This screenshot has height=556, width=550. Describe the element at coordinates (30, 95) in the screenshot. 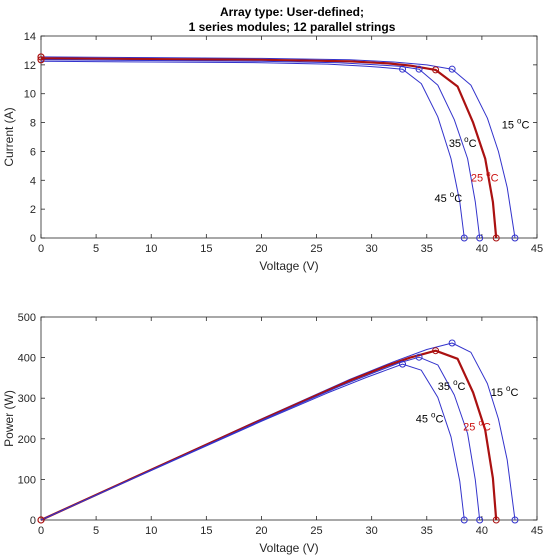

I see `y-tick-label: 10` at that location.